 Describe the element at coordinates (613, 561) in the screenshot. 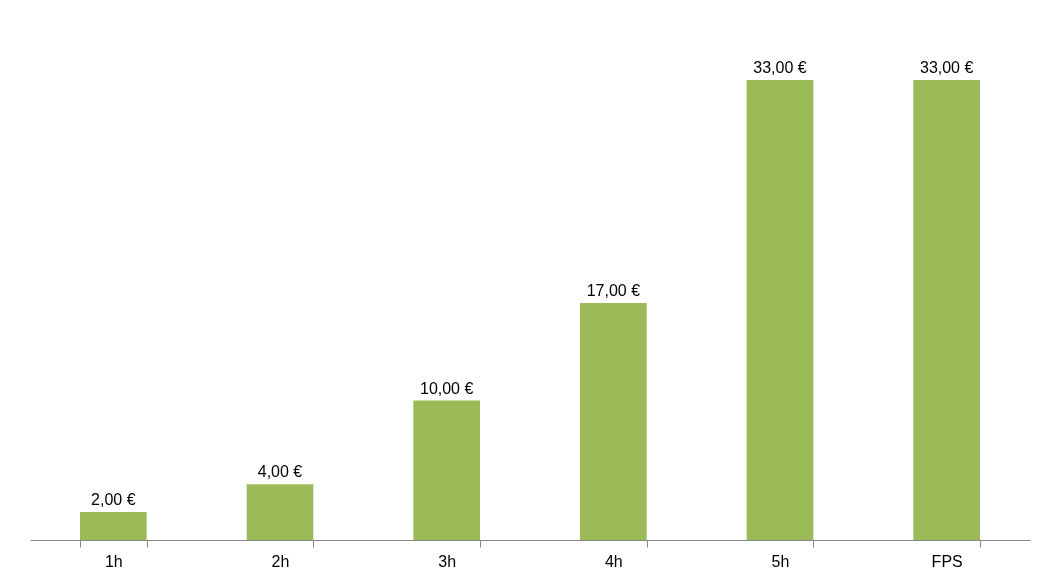

I see `x-tick-label: 4h` at that location.